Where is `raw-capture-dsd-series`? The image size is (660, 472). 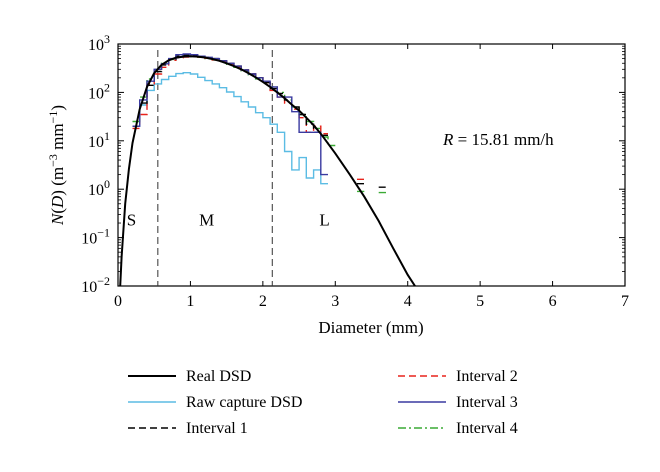
raw-capture-dsd-series is located at coordinates (230, 128).